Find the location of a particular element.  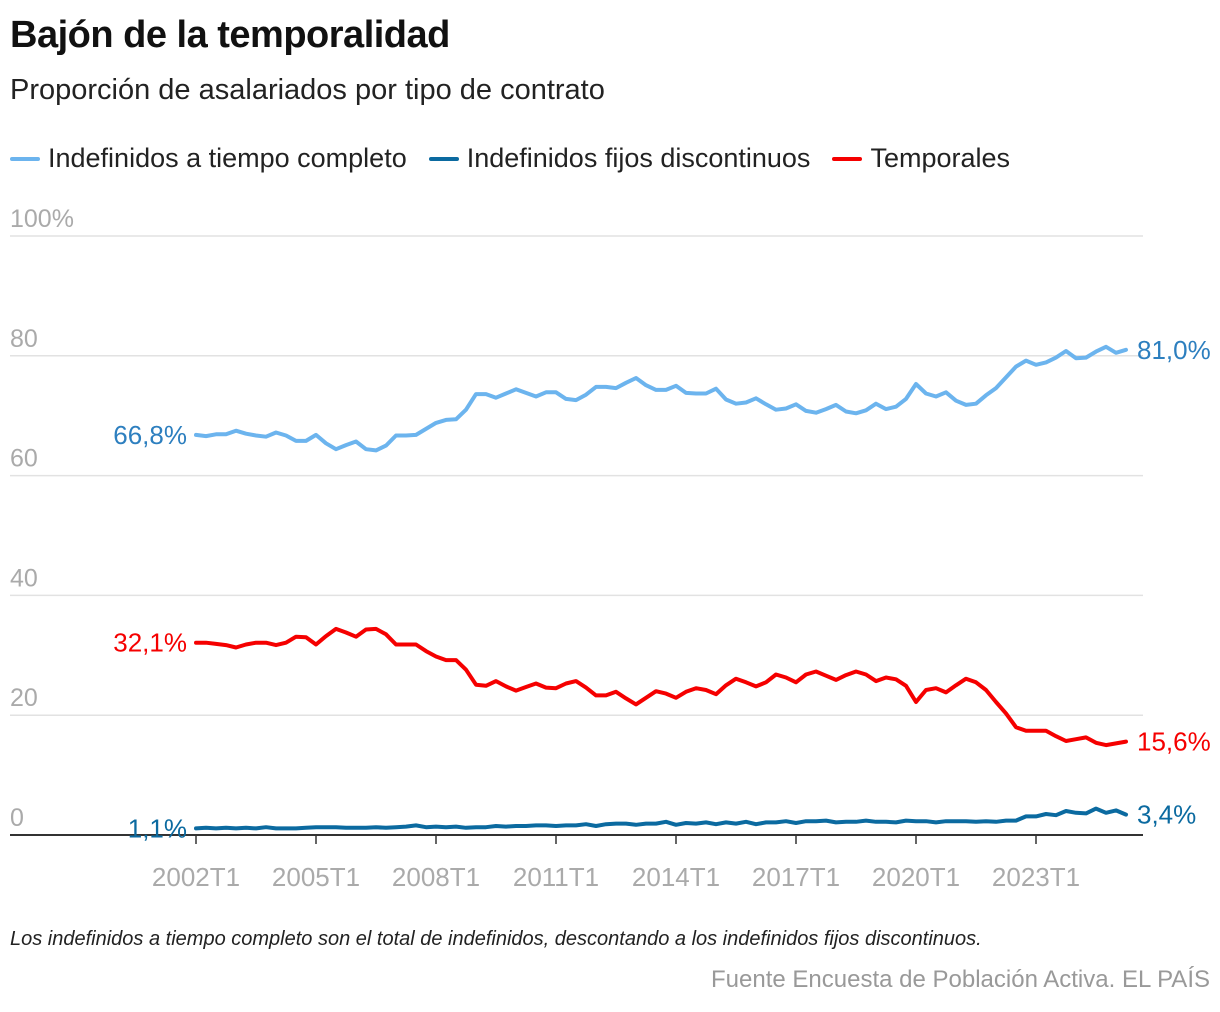

legend-item-fijos-discontinuos: Indefinidos fijos discontinuos is located at coordinates (619, 158).